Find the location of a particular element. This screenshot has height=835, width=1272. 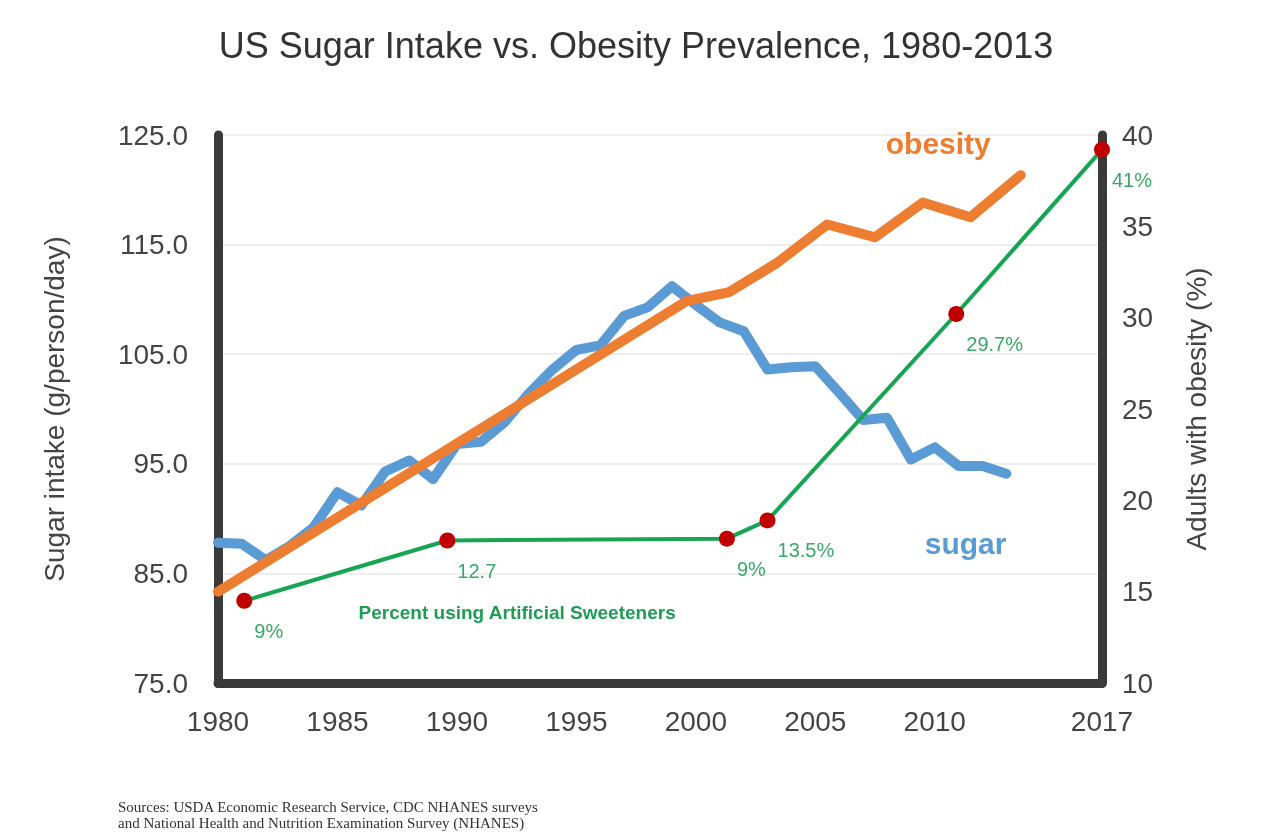

x-tick-label: 2010 is located at coordinates (934, 721).